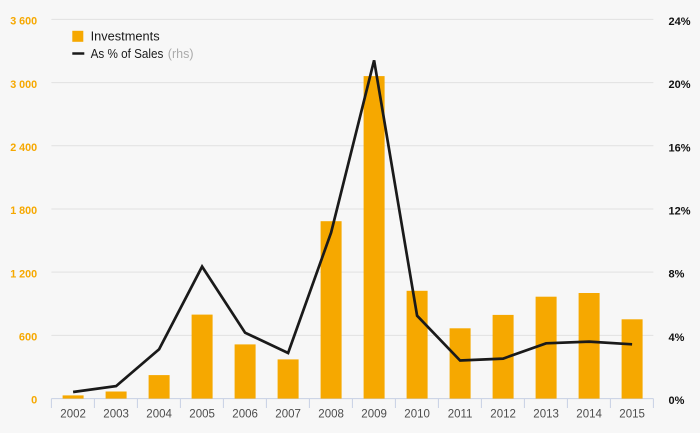 This screenshot has width=700, height=433. Describe the element at coordinates (677, 275) in the screenshot. I see `svg-text: 8%` at that location.